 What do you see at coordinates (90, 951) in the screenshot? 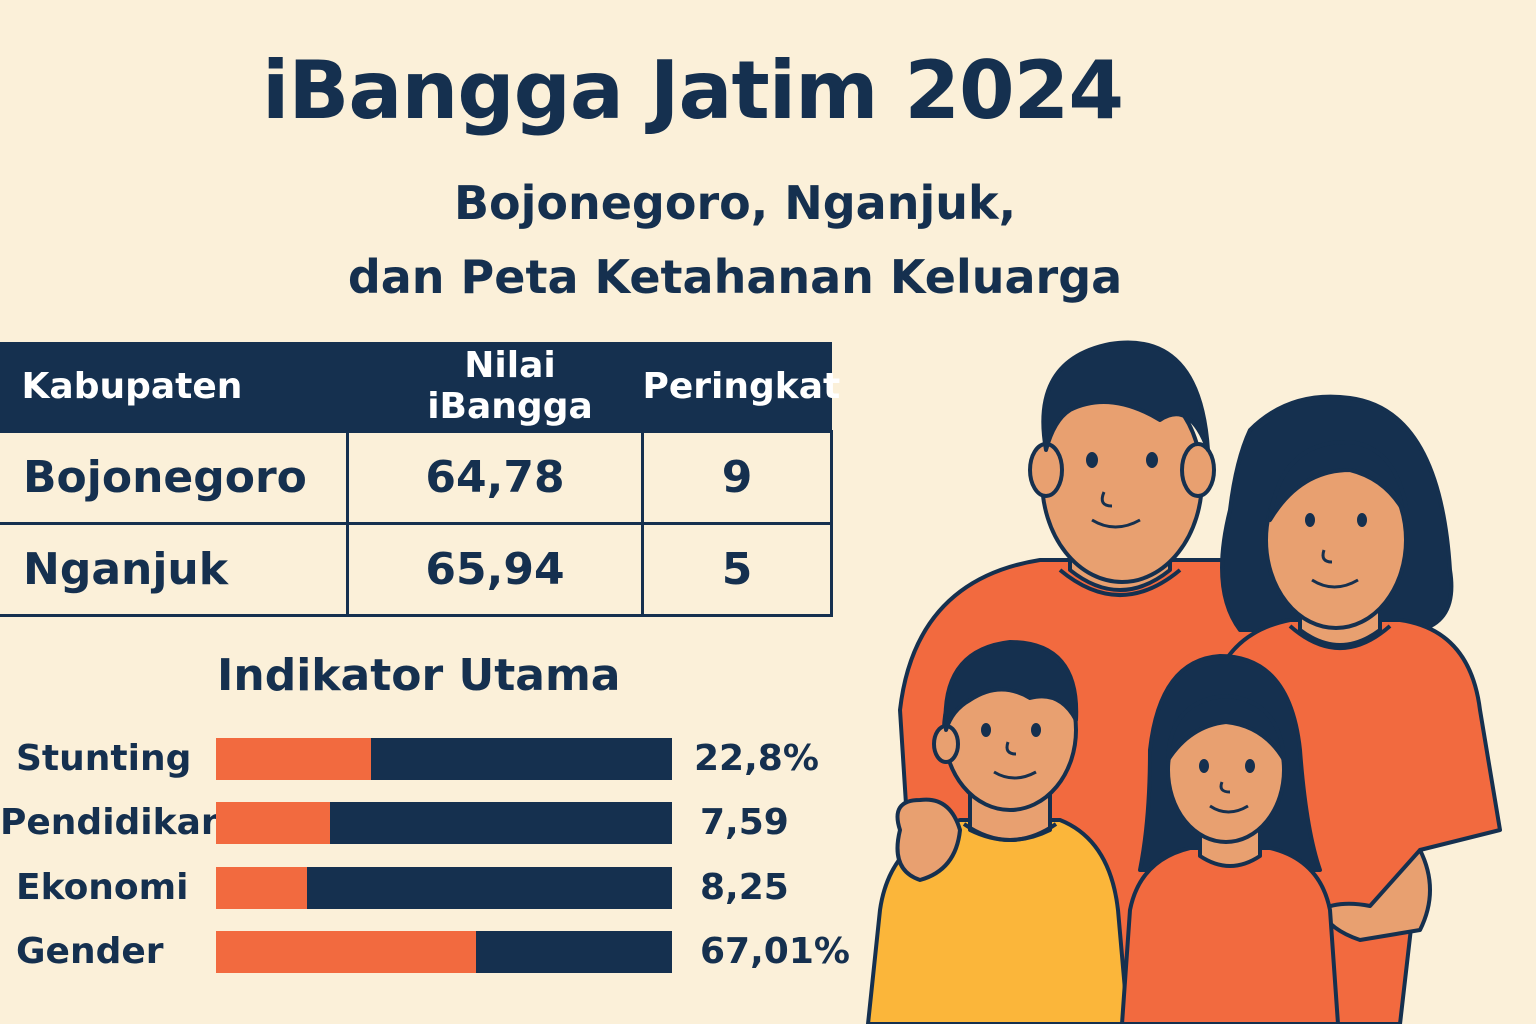
I see `indikator-label: Gender` at bounding box center [90, 951].